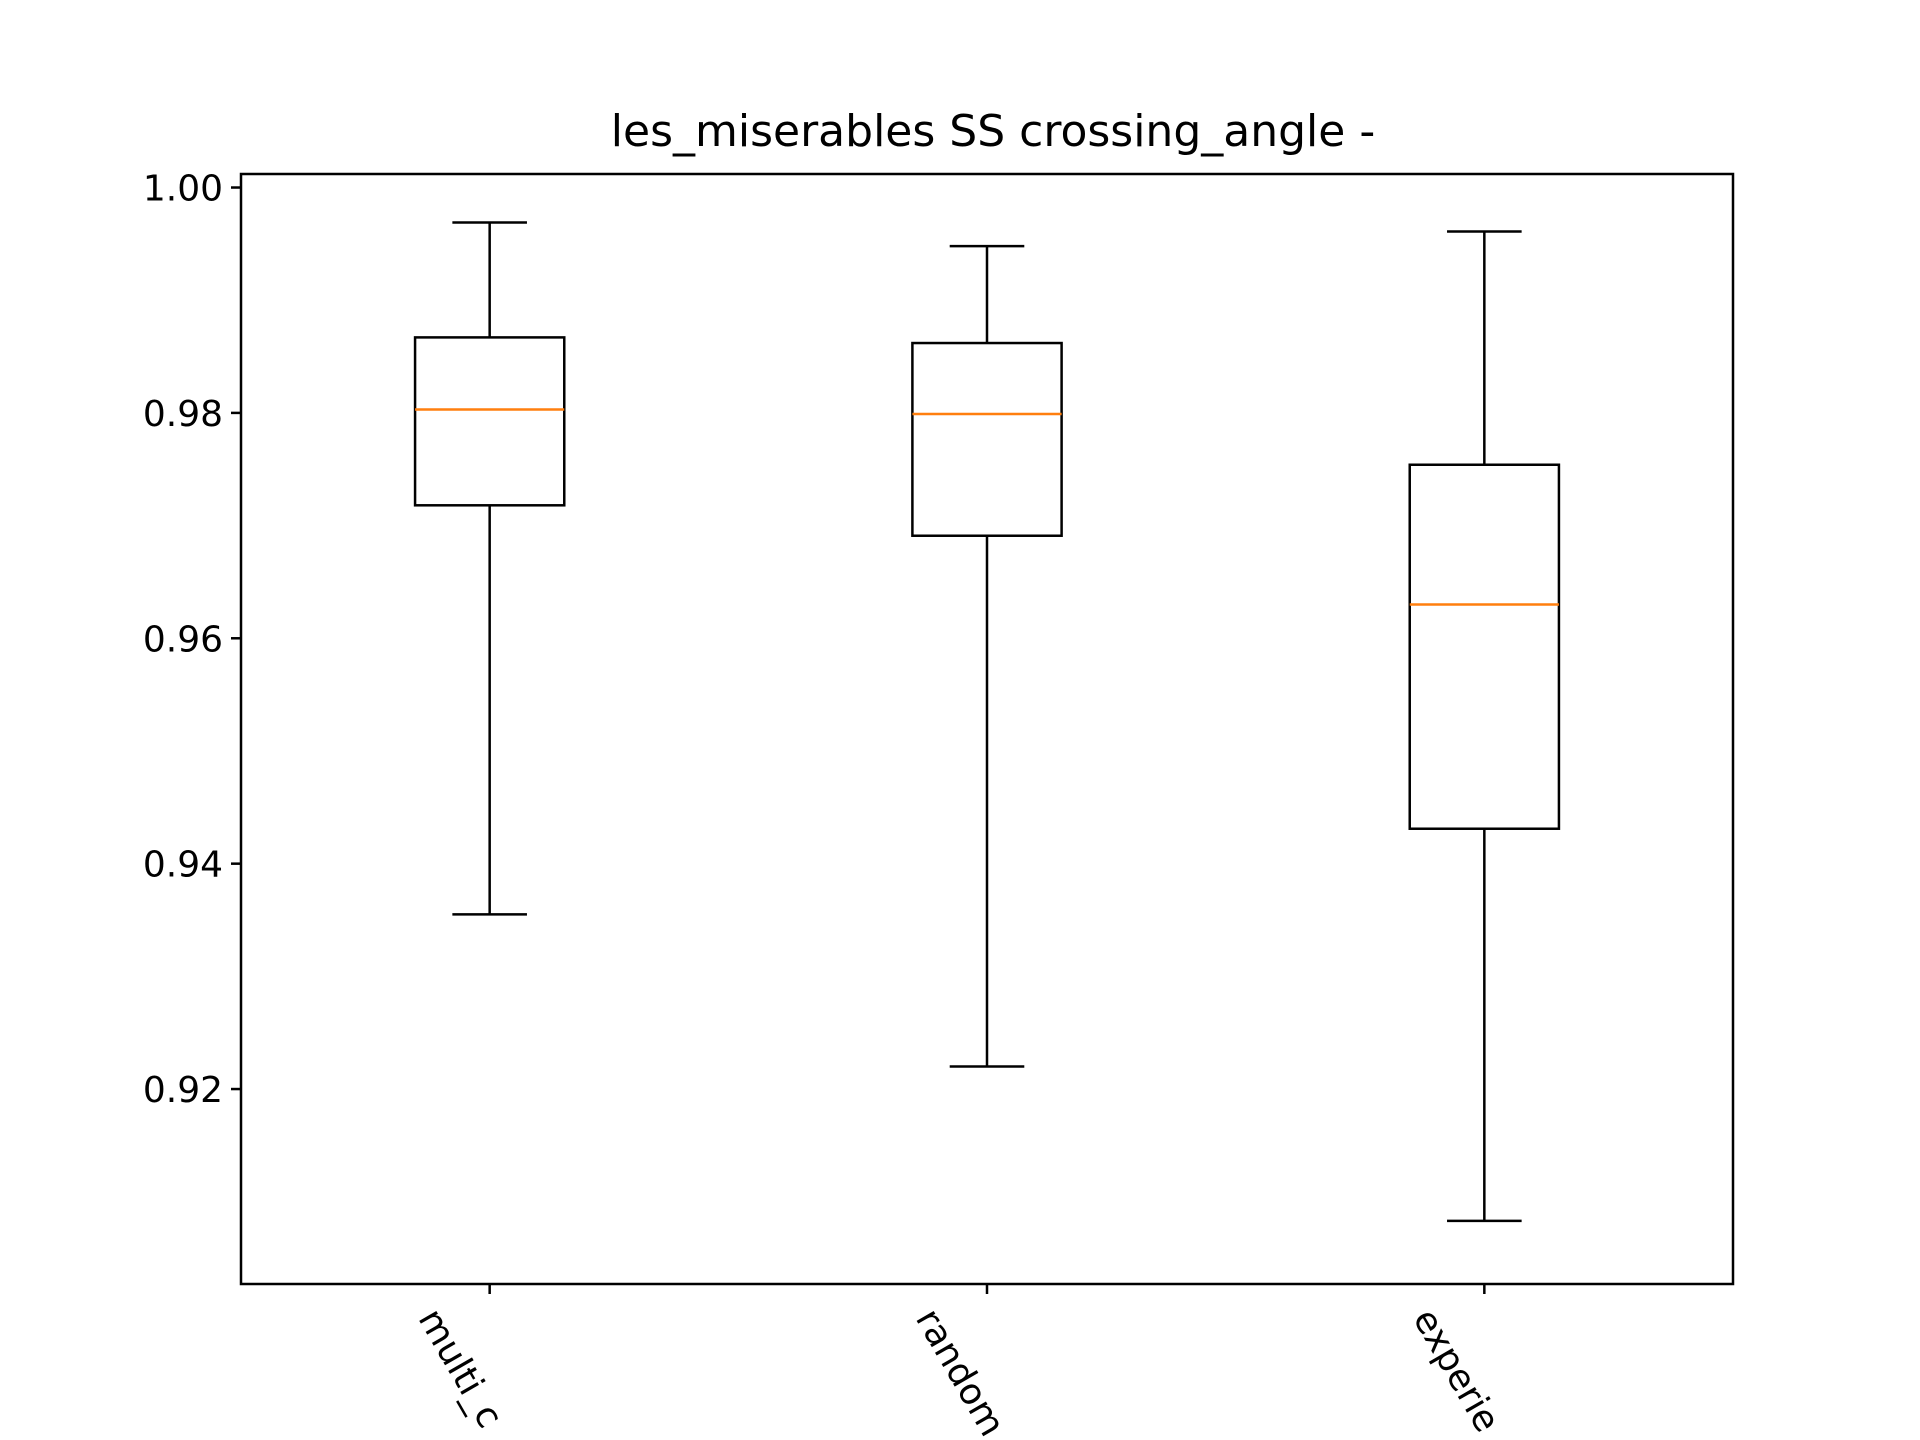  What do you see at coordinates (183, 639) in the screenshot?
I see `y-tick-label: 0.96` at bounding box center [183, 639].